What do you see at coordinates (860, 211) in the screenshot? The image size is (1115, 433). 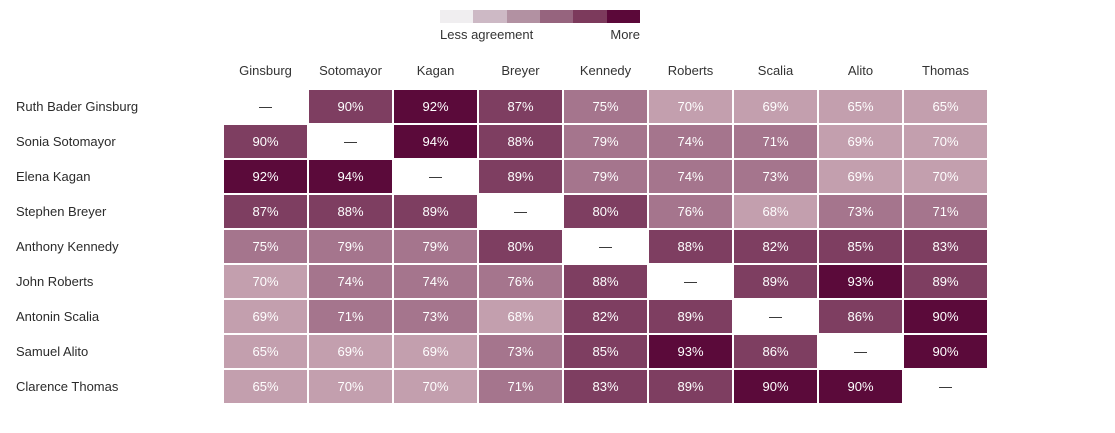 I see `matrix-cell-breyer-alito: 73%` at bounding box center [860, 211].